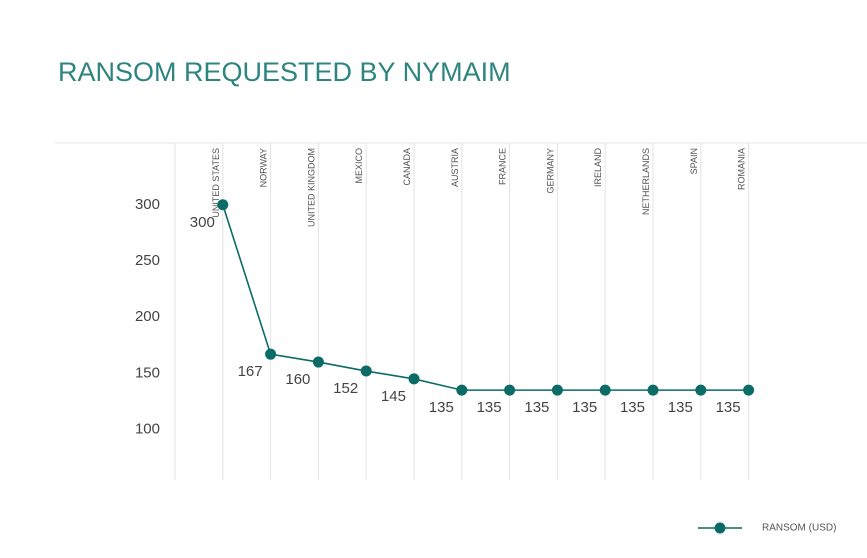 Image resolution: width=867 pixels, height=558 pixels. I want to click on y-tick-label: 200, so click(147, 316).